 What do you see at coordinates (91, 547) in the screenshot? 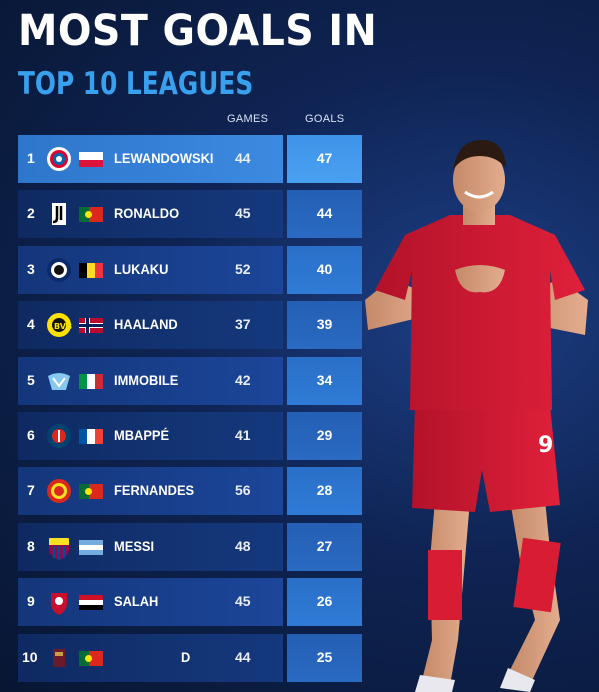
I see `argentina-flag-icon` at bounding box center [91, 547].